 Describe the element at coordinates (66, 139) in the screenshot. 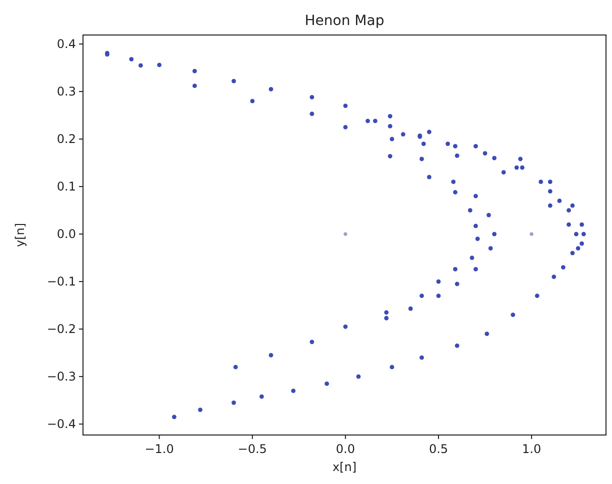

I see `y-tick-label: 0.2` at that location.